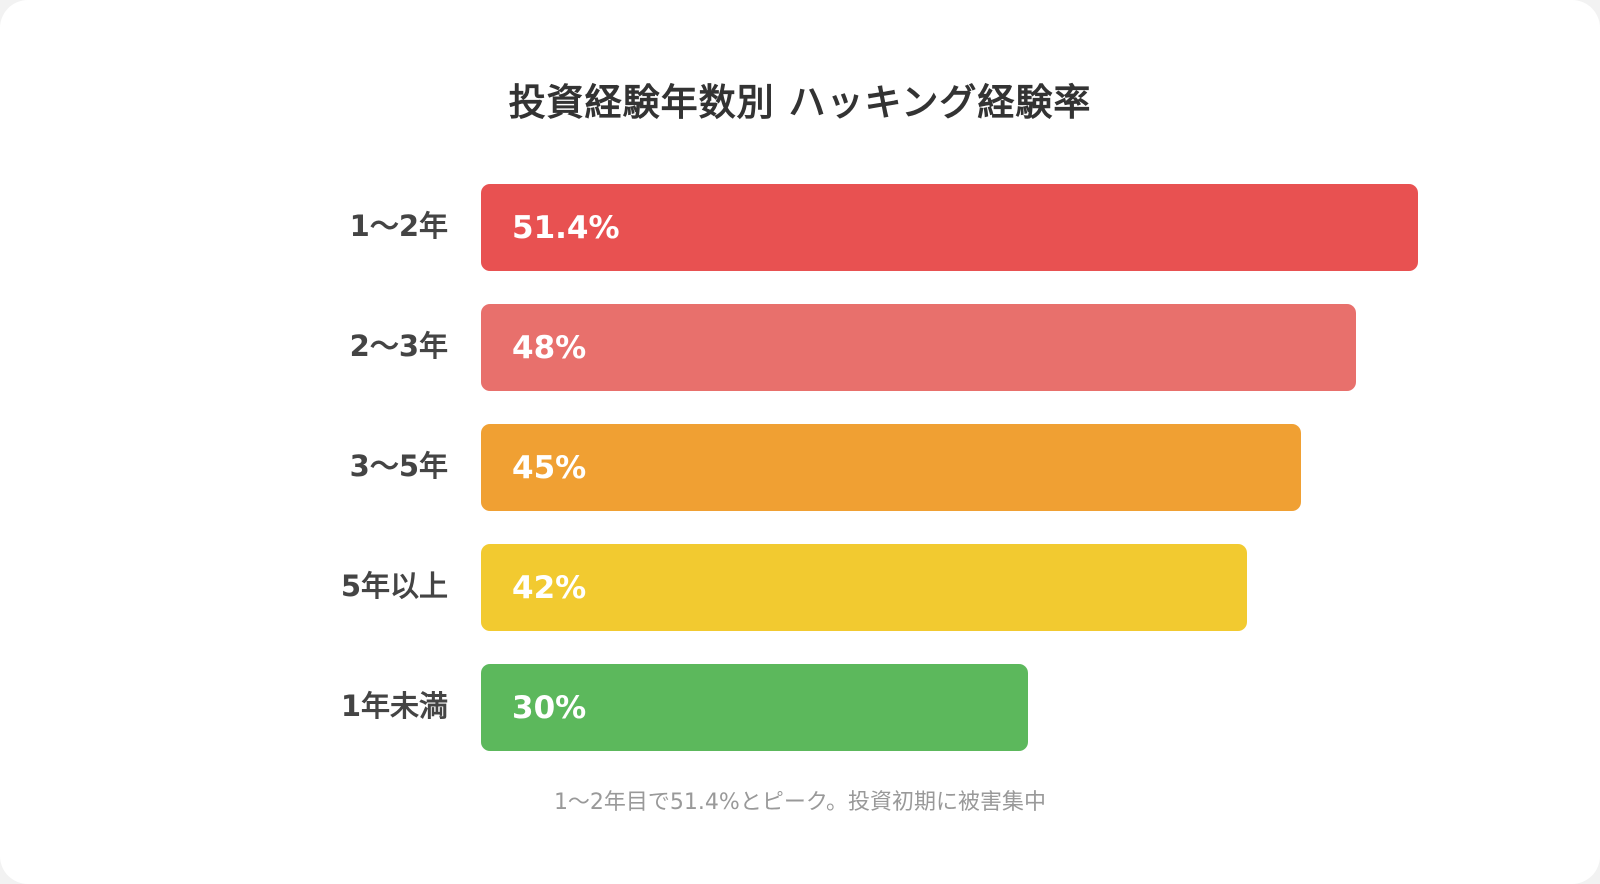 The height and width of the screenshot is (884, 1600). I want to click on chart-caption: 1〜2年目で51.4%とピーク。投資初期に被害集中, so click(800, 802).